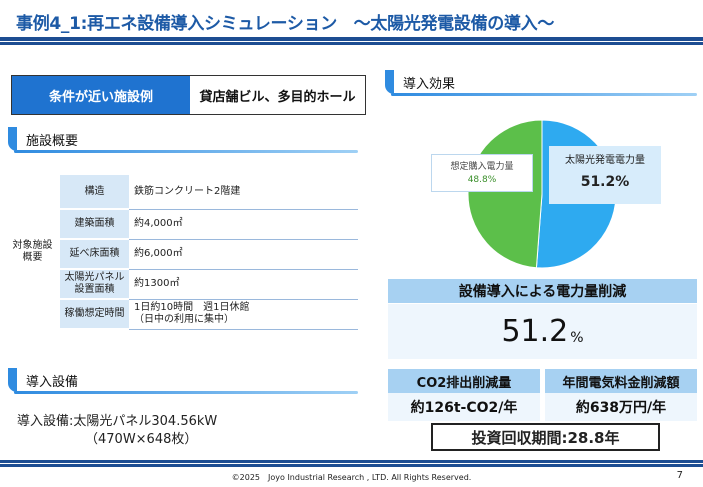 This screenshot has width=703, height=487. What do you see at coordinates (429, 84) in the screenshot?
I see `effect-section-title: 導入効果` at bounding box center [429, 84].